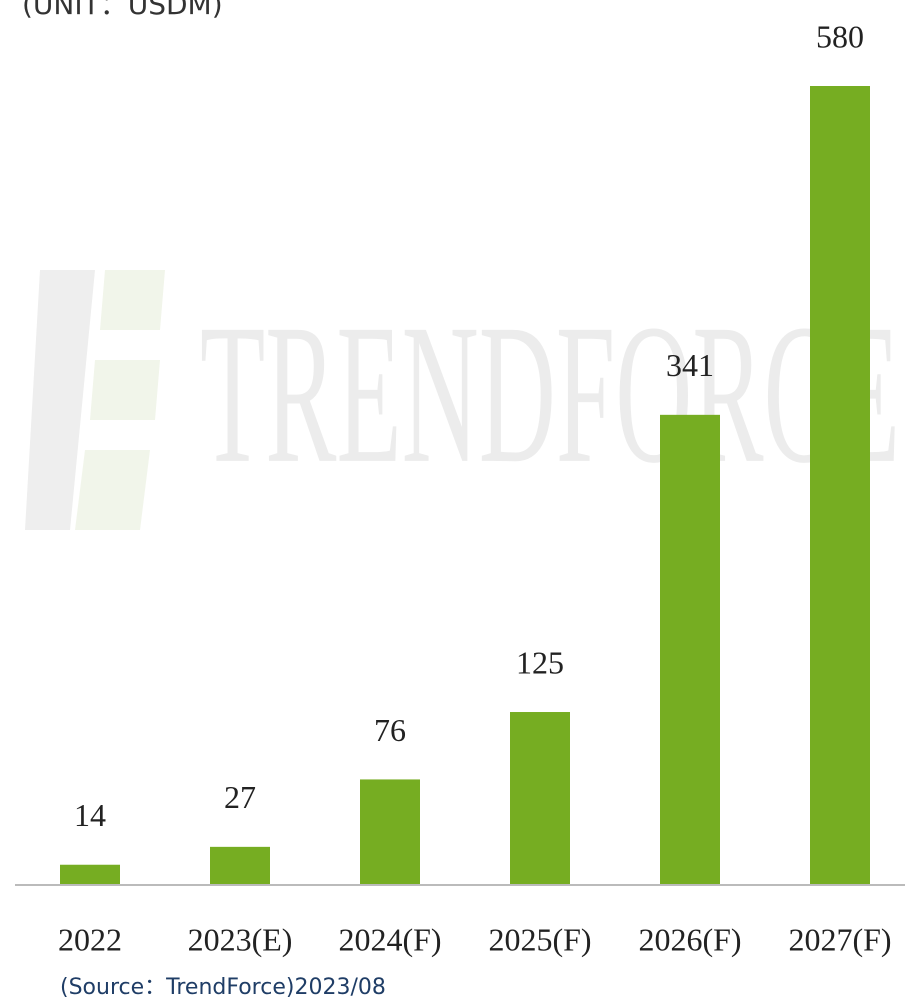 This screenshot has width=905, height=1000. What do you see at coordinates (689, 939) in the screenshot?
I see `x-tick-label: 2026(F)` at bounding box center [689, 939].